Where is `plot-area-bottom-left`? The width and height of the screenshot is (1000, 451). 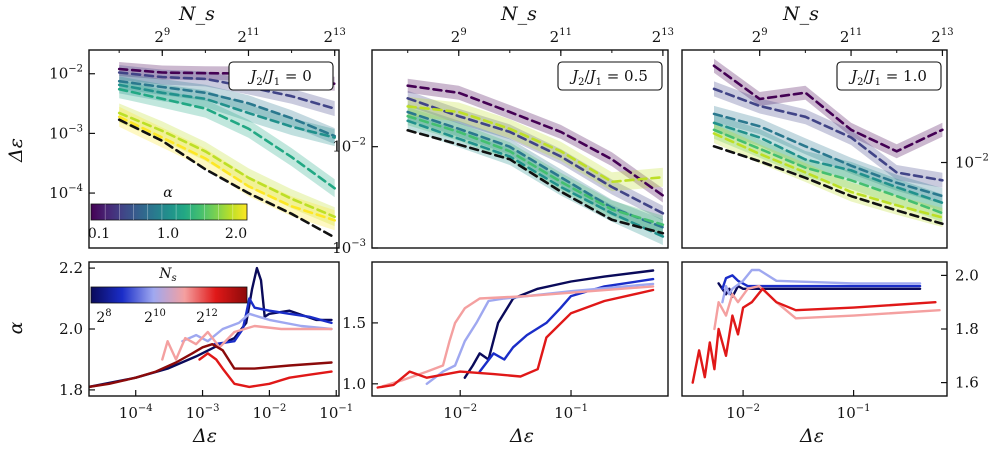 plot-area-bottom-left is located at coordinates (211, 327).